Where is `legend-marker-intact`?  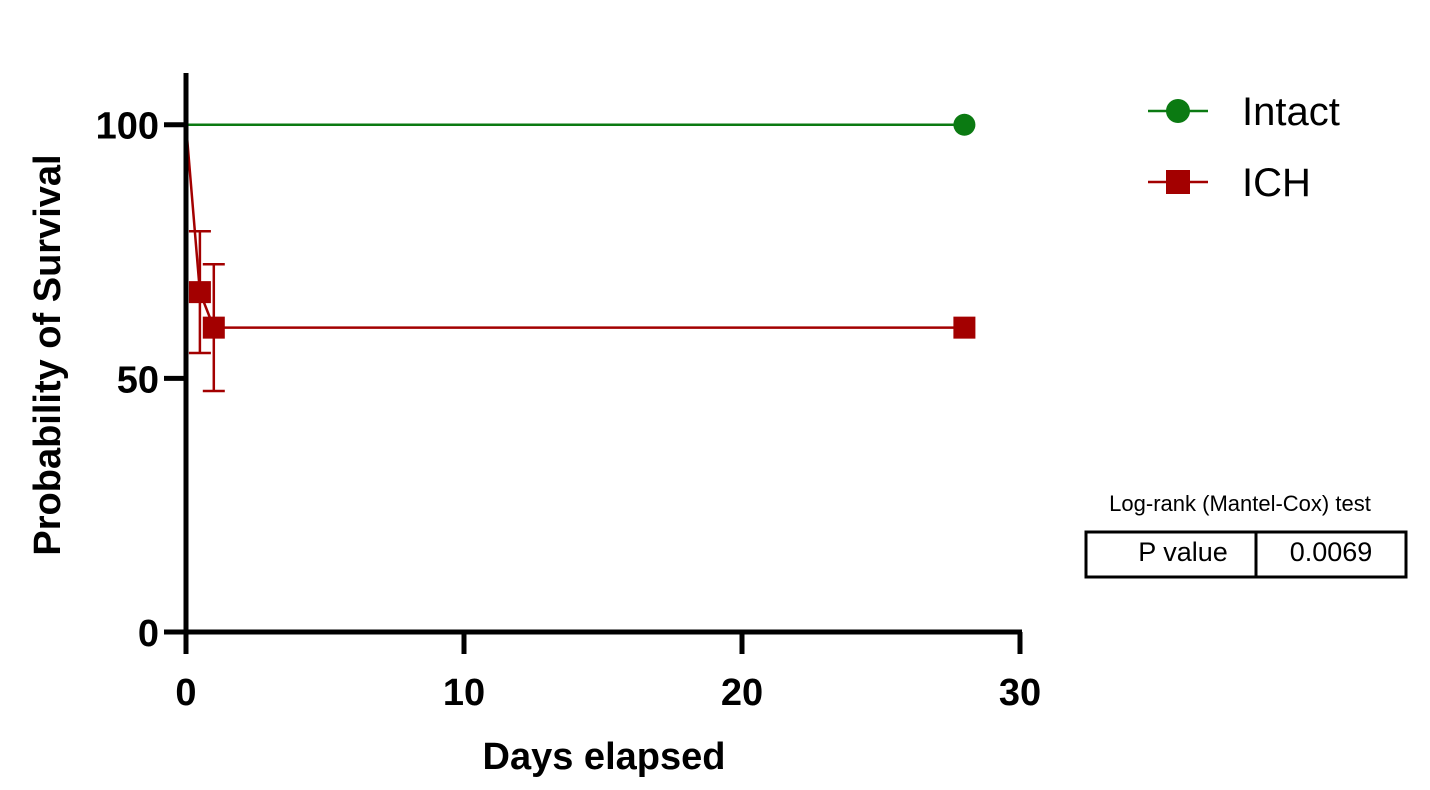 legend-marker-intact is located at coordinates (1178, 111).